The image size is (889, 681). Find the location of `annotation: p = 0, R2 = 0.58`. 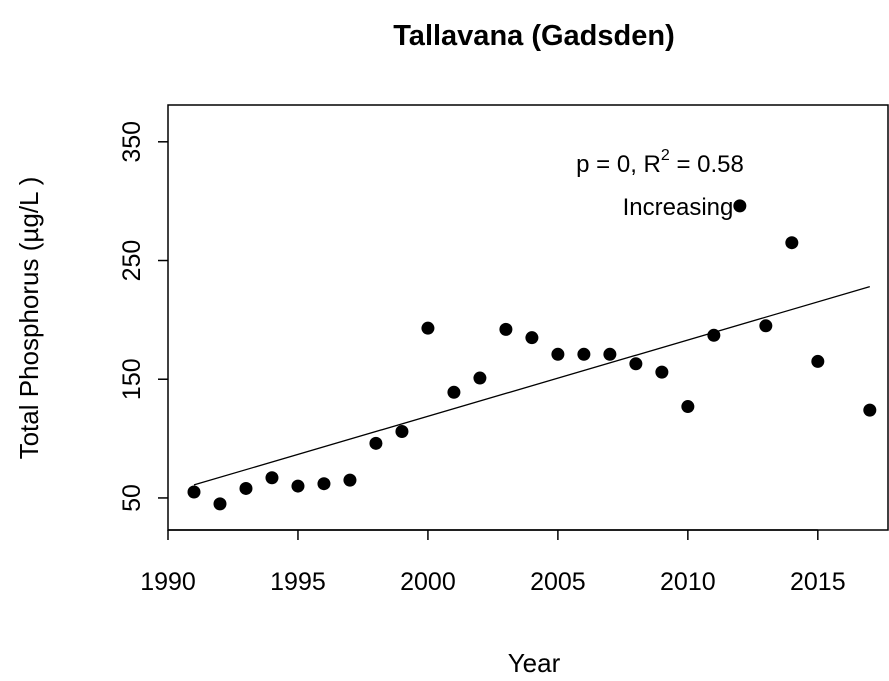

annotation: p = 0, R2 = 0.58 is located at coordinates (660, 162).